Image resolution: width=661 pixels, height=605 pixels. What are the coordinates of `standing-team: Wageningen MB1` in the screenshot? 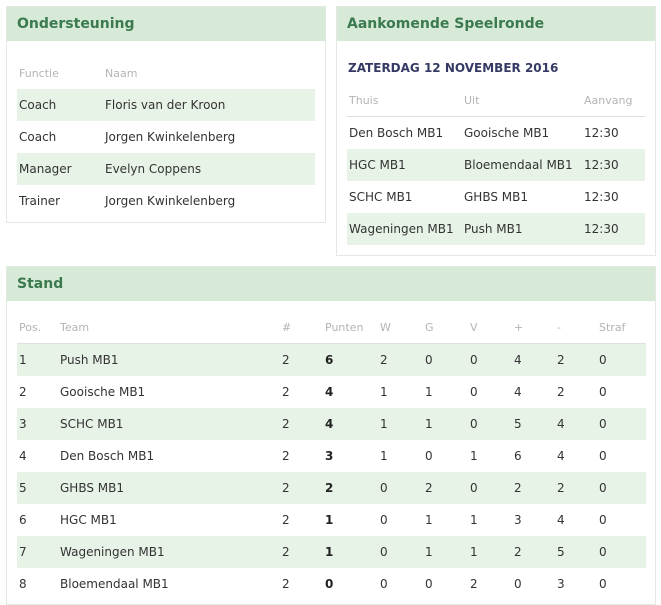 It's located at (112, 552).